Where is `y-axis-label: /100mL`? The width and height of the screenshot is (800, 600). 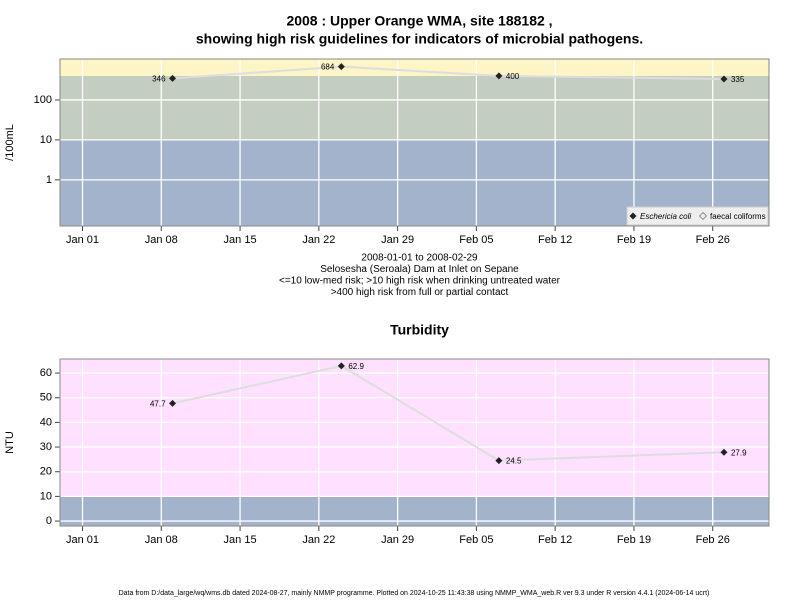
y-axis-label: /100mL is located at coordinates (10, 142).